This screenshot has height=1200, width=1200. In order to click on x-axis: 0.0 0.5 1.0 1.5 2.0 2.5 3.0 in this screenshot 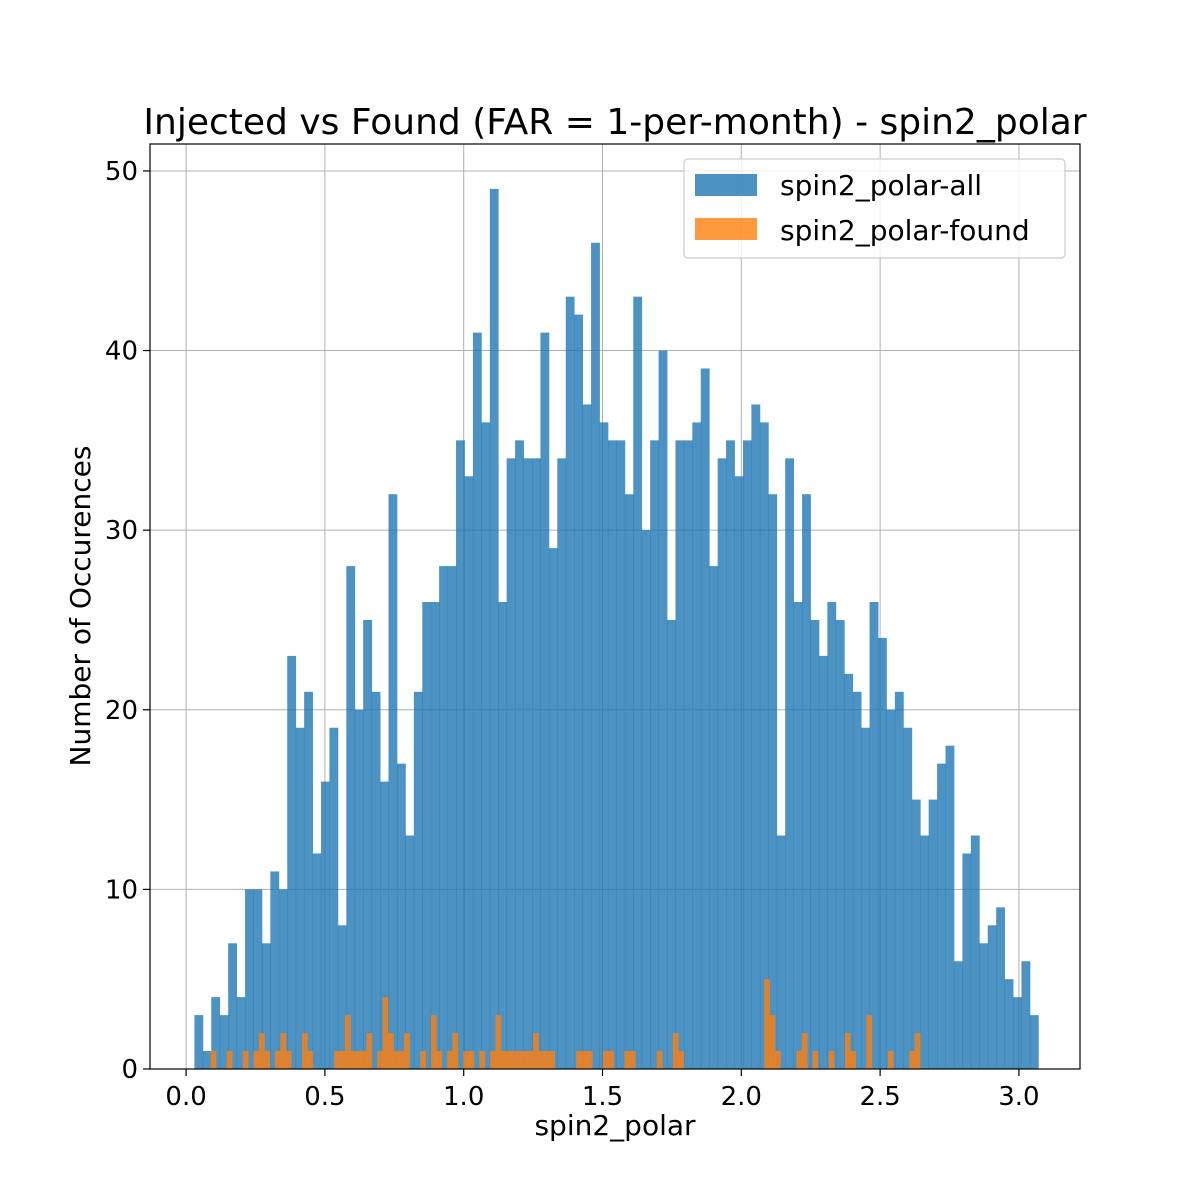, I will do `click(602, 1090)`.